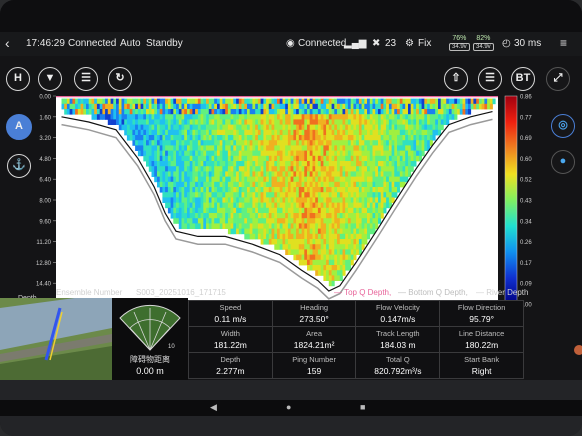 This screenshot has height=436, width=582. I want to click on nav-recents-icon: ■, so click(363, 407).